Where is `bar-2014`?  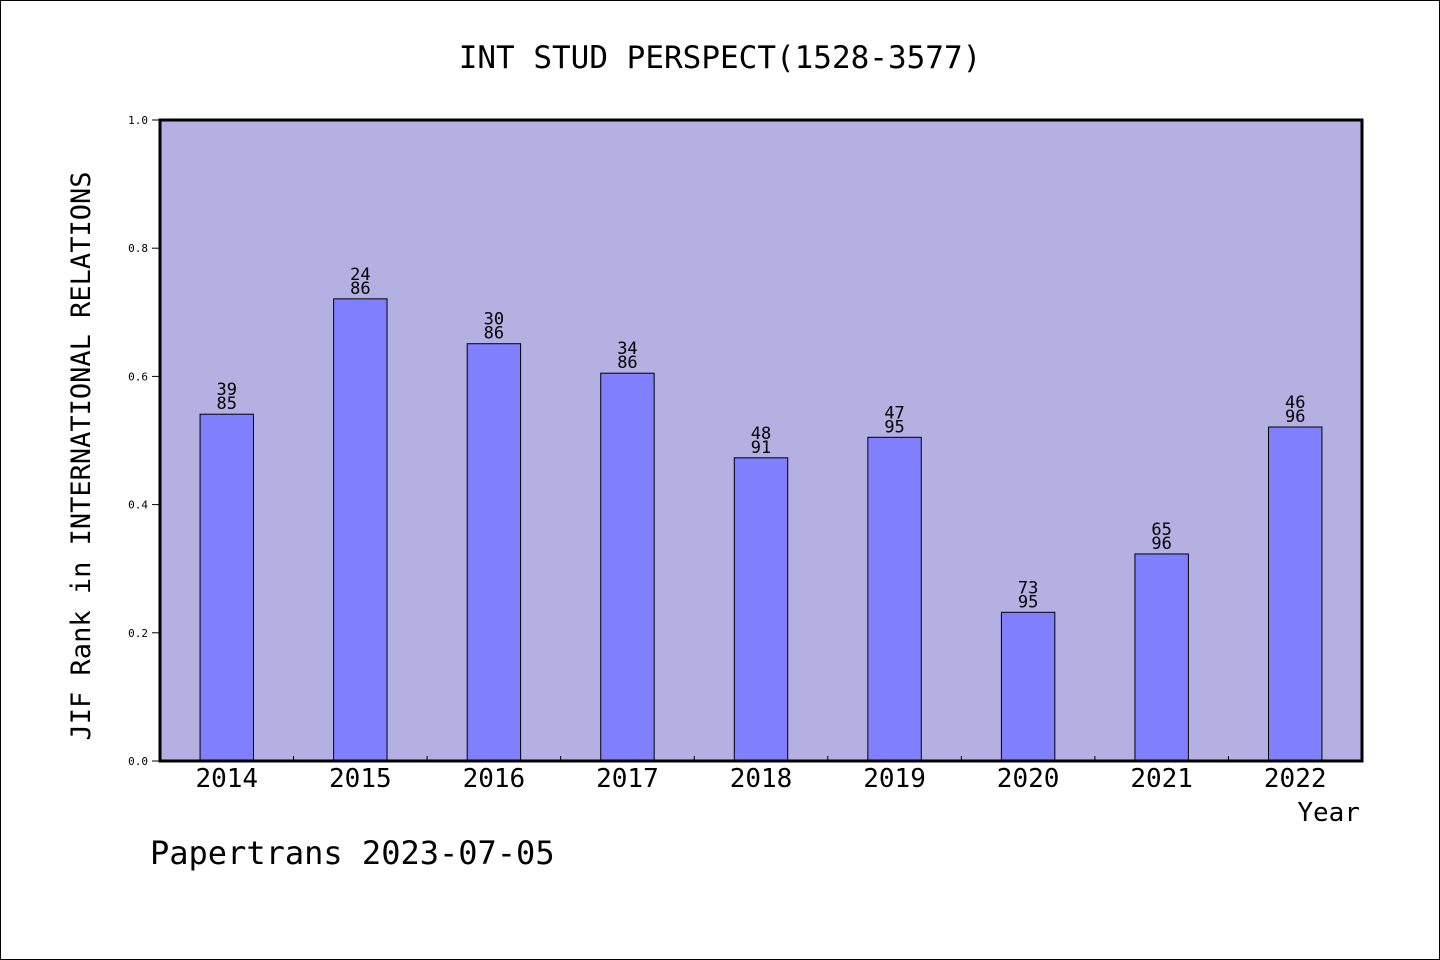
bar-2014 is located at coordinates (226, 587).